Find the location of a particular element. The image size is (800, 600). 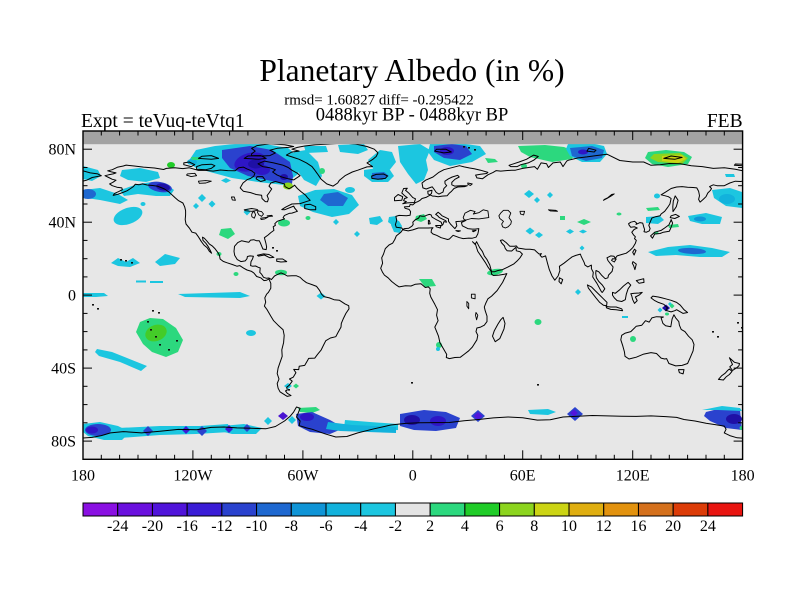

svg-text: 12 is located at coordinates (604, 526).